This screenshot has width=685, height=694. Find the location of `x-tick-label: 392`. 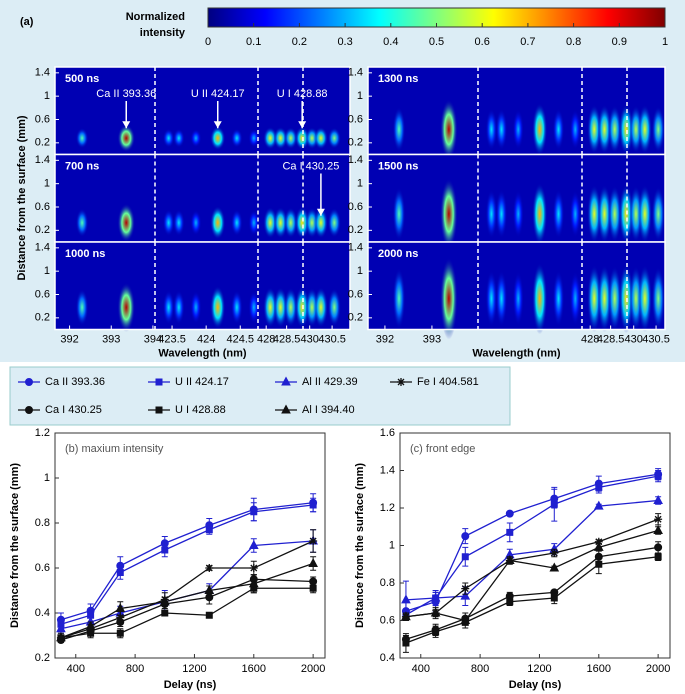

x-tick-label: 392 is located at coordinates (69, 339).